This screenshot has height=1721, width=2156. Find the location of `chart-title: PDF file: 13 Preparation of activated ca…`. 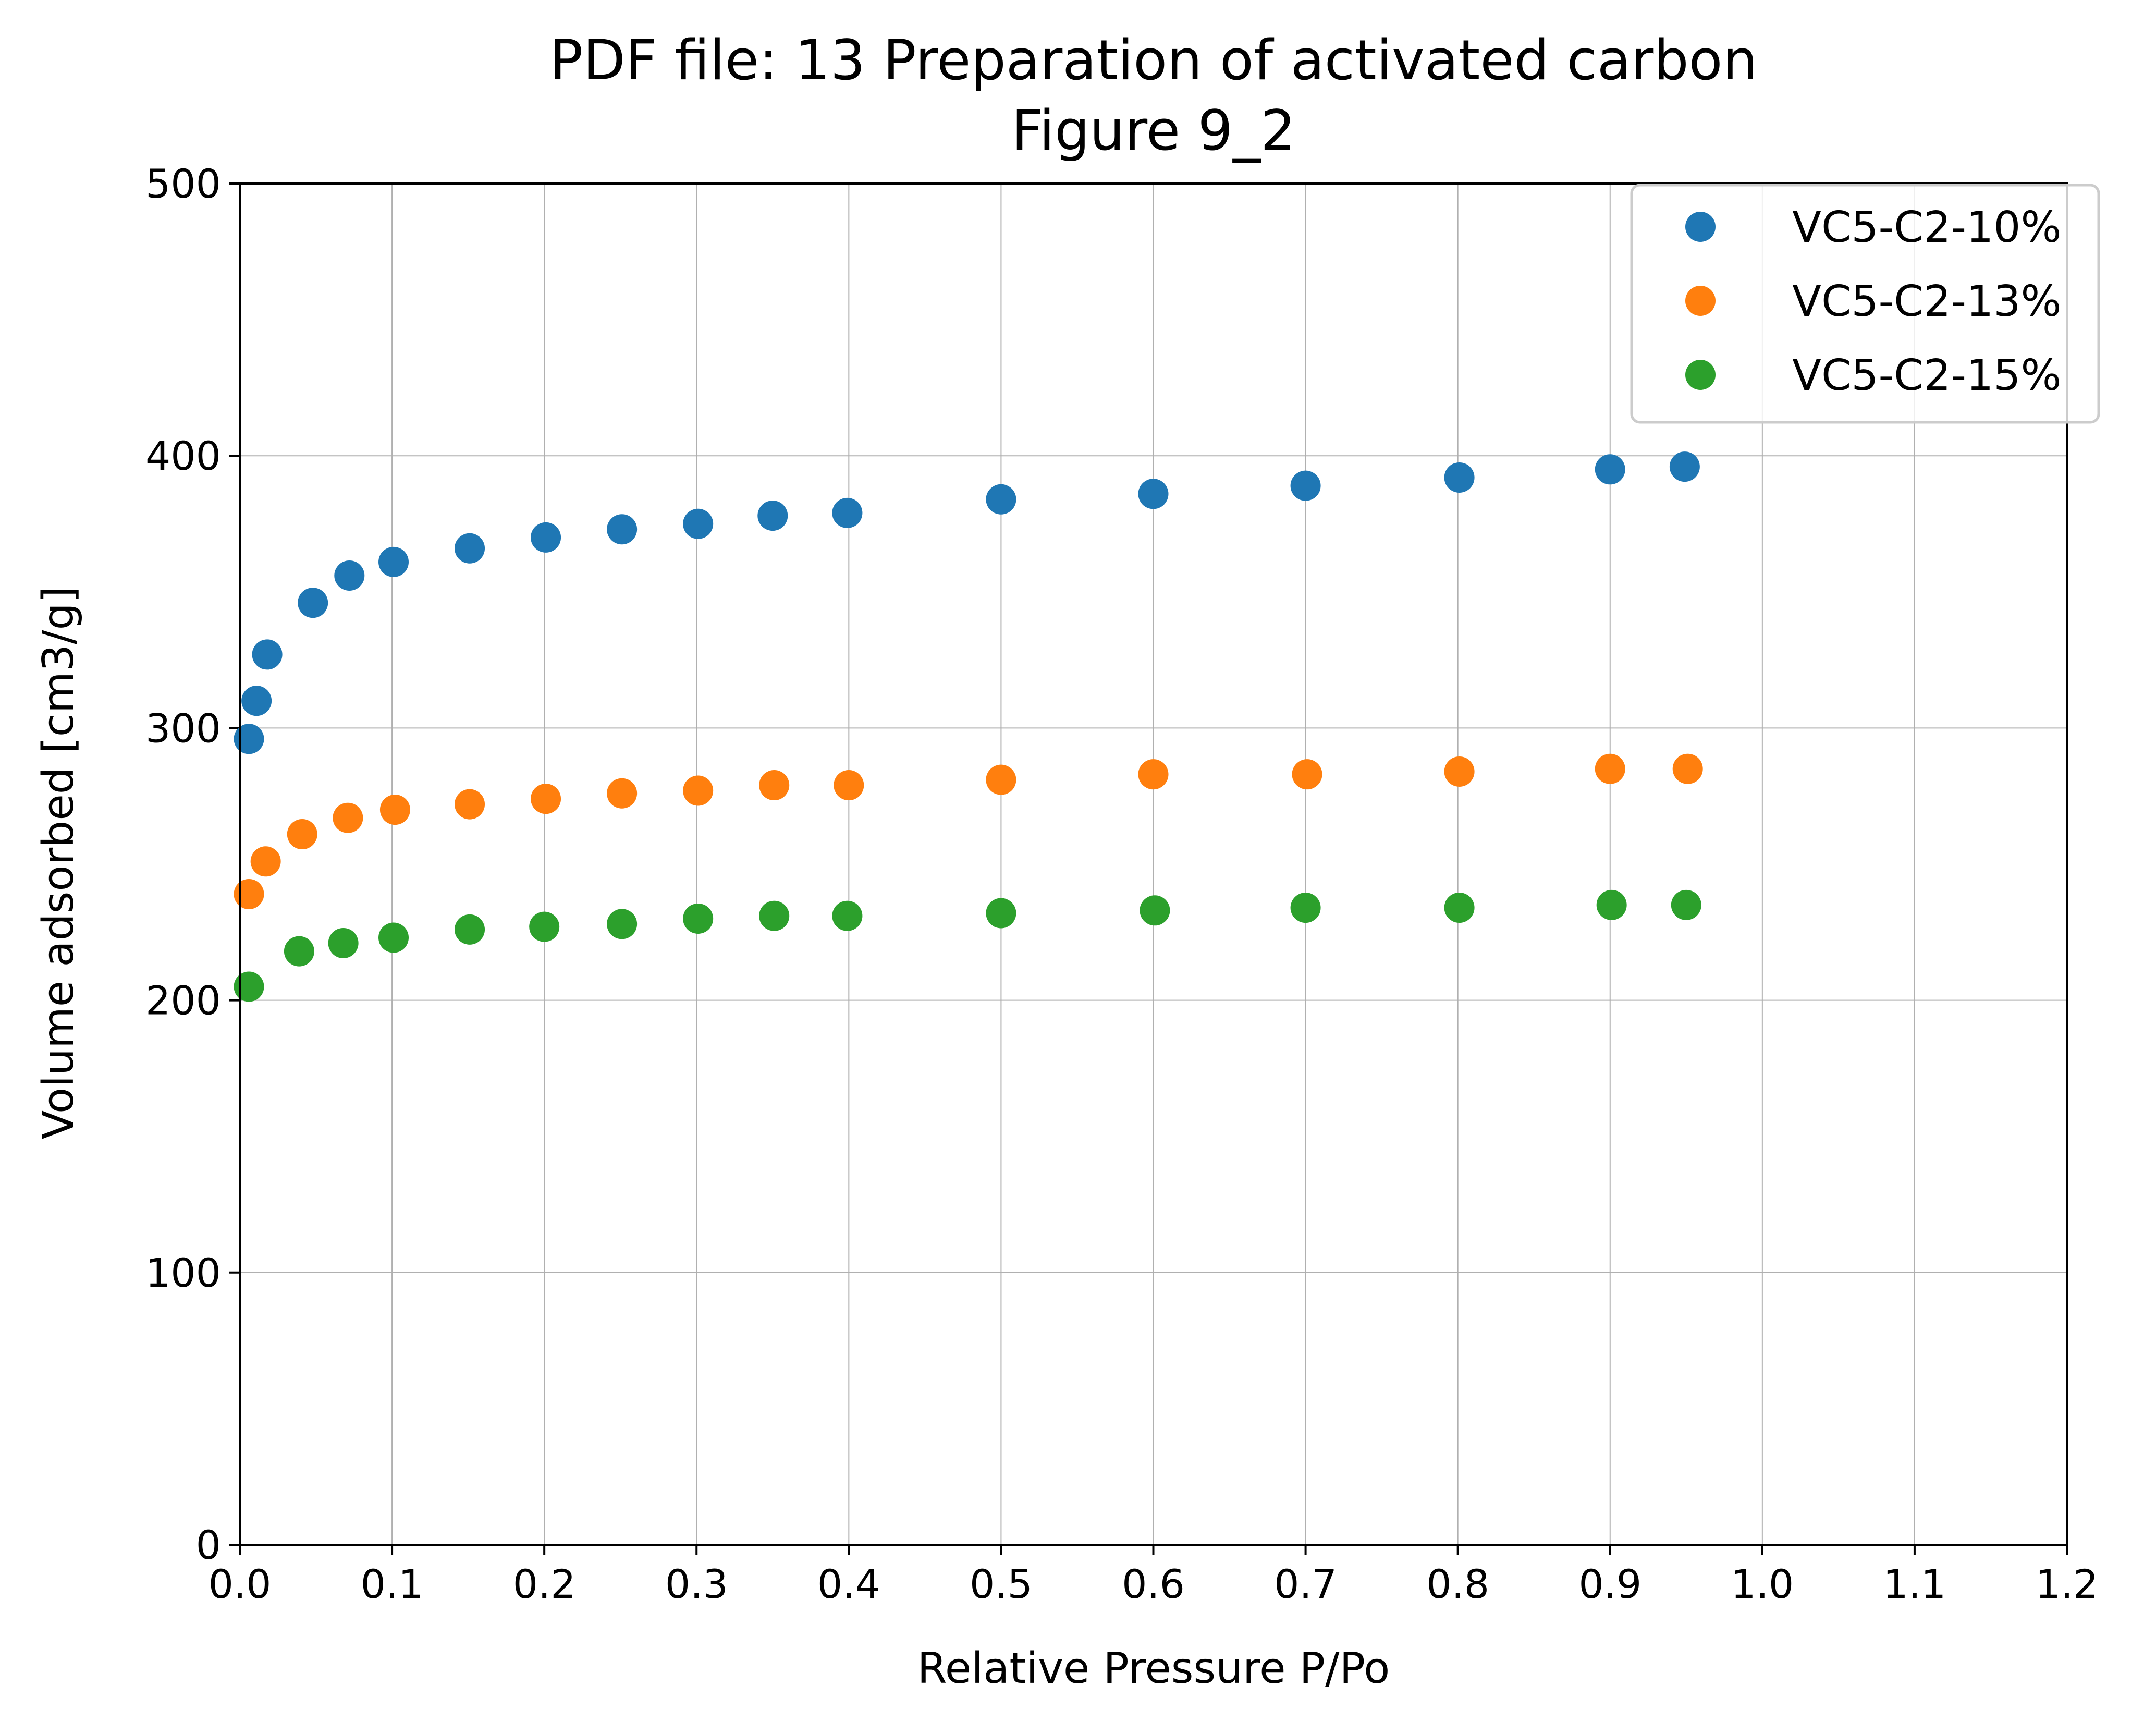

chart-title: PDF file: 13 Preparation of activated ca… is located at coordinates (1153, 60).